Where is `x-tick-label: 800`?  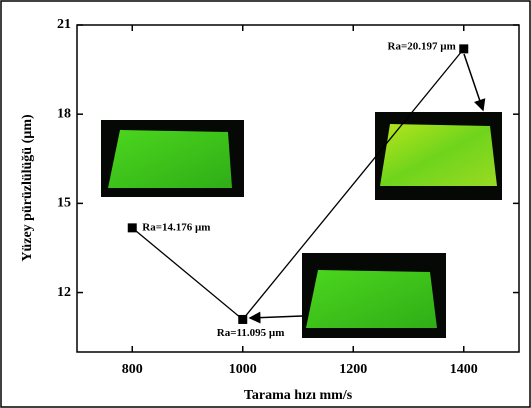
x-tick-label: 800 is located at coordinates (132, 369).